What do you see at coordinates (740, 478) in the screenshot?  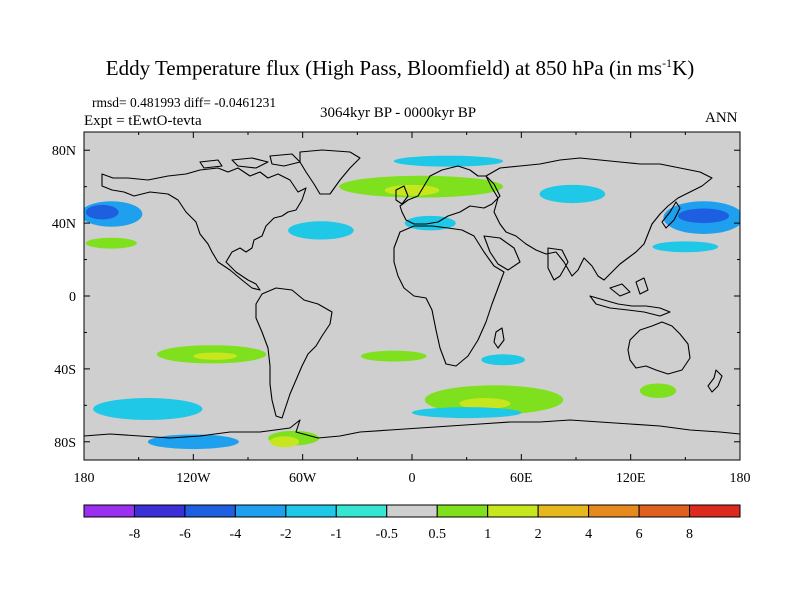 I see `x-tick-label-6: 180` at bounding box center [740, 478].